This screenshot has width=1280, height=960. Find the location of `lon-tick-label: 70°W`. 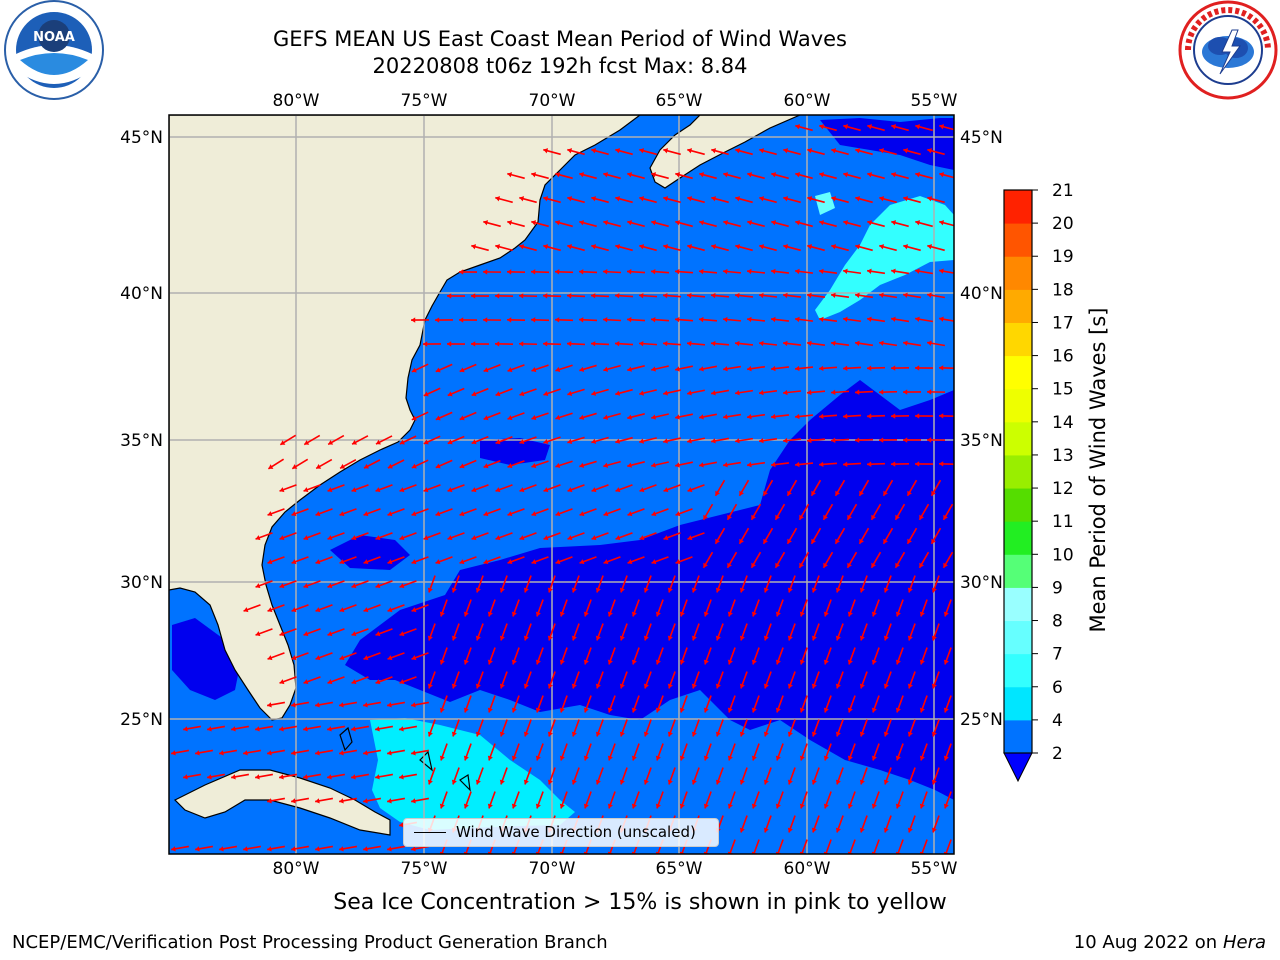

lon-tick-label: 70°W is located at coordinates (552, 101).